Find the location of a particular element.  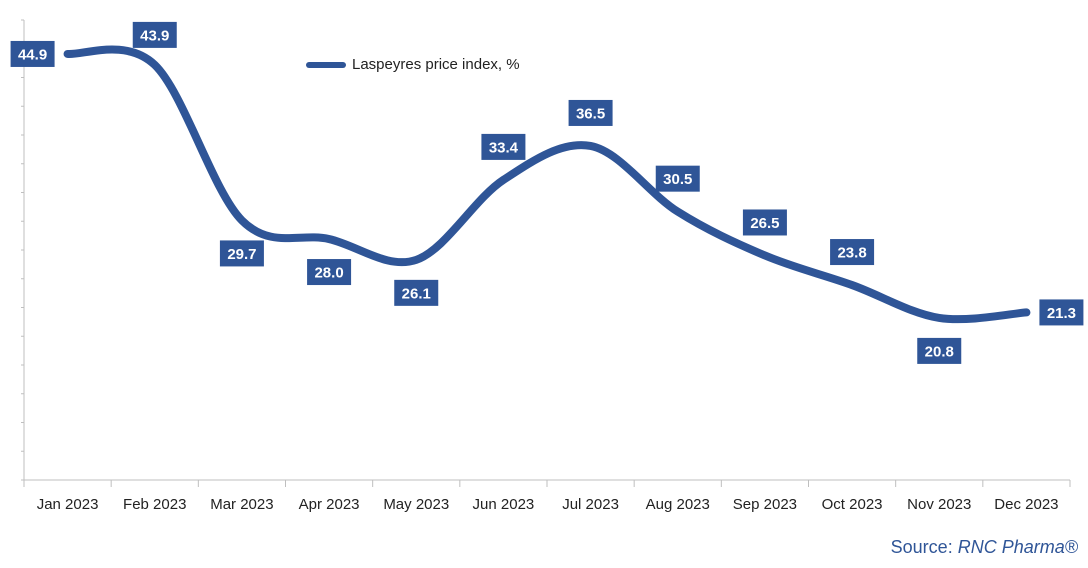

data-label: 30.5 is located at coordinates (677, 179).